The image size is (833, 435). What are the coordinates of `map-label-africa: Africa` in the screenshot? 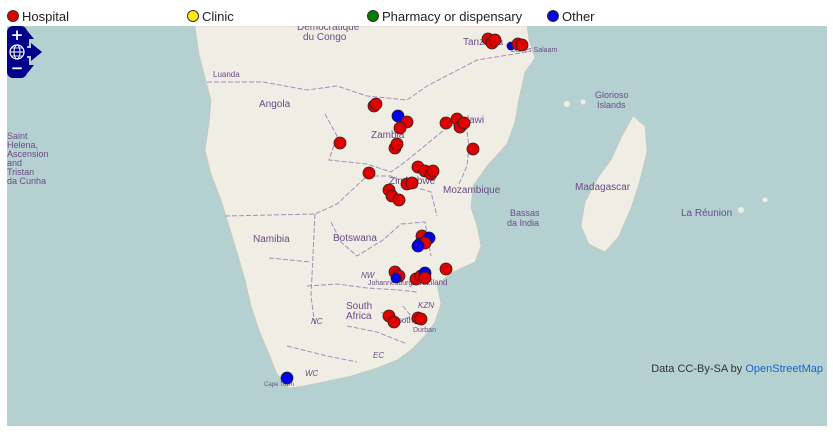 It's located at (359, 316).